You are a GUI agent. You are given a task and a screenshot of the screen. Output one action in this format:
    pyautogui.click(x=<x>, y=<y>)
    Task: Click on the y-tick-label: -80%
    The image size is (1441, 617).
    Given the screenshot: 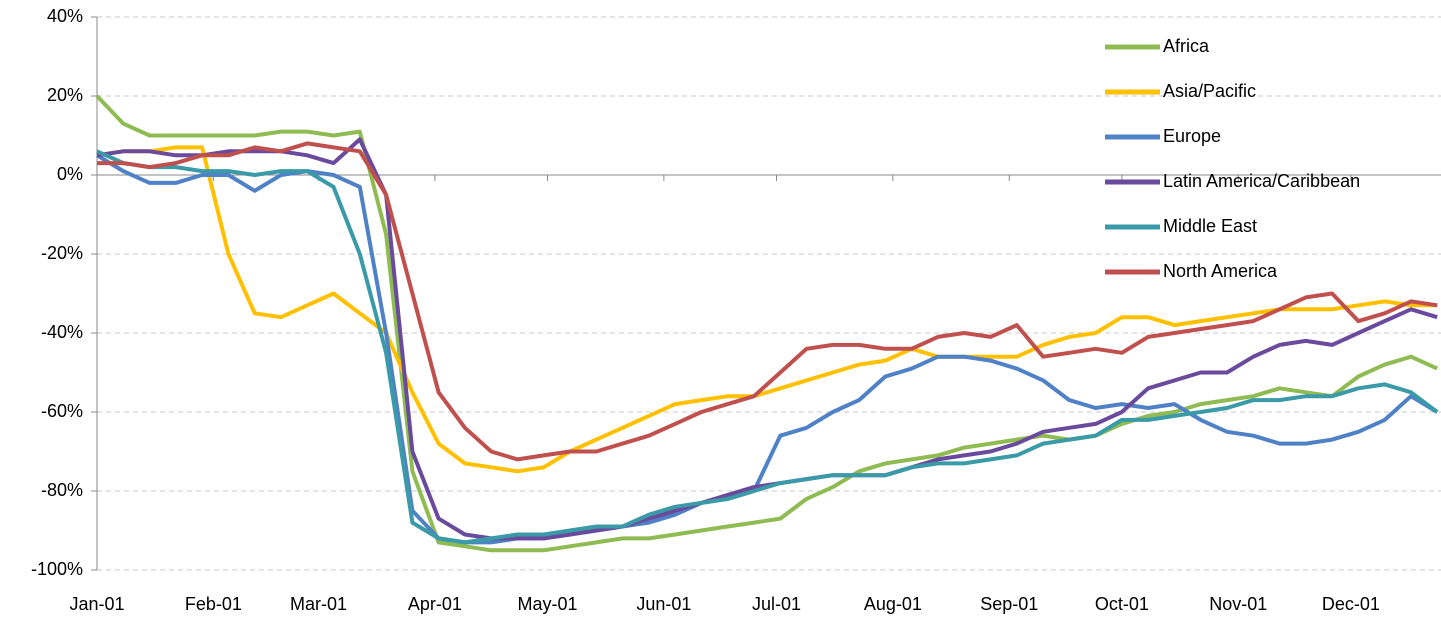 What is the action you would take?
    pyautogui.click(x=62, y=490)
    